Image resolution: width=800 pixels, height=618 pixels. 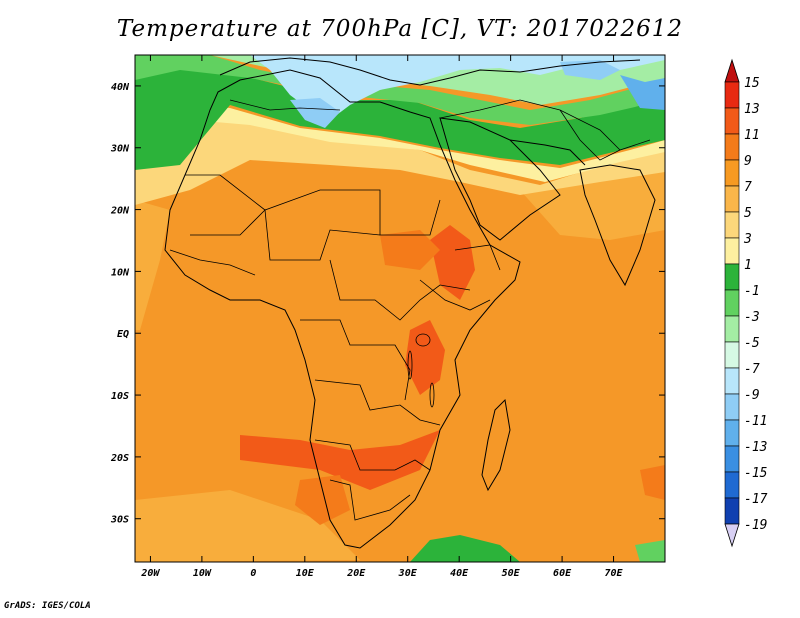 What do you see at coordinates (755, 421) in the screenshot?
I see `colorbar-label: -11` at bounding box center [755, 421].